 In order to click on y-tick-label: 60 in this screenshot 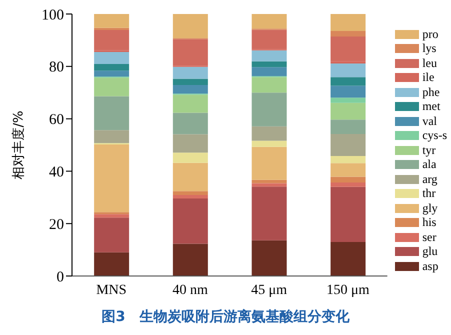, I will do `click(56, 120)`.